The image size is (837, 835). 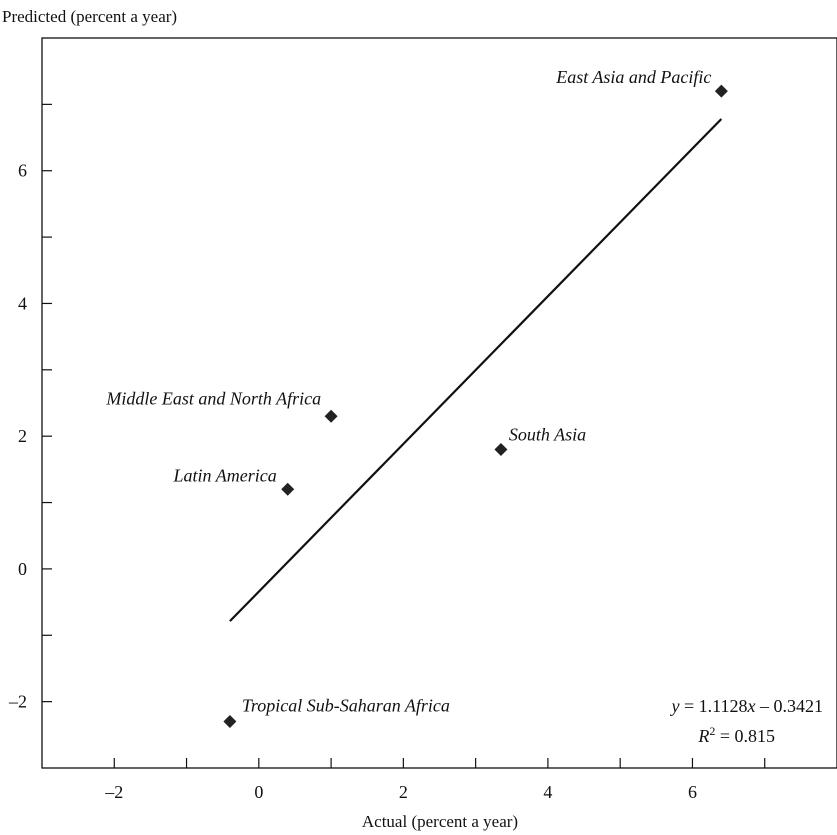 I want to click on r-squared-label: R2 = 0.815, so click(x=736, y=735).